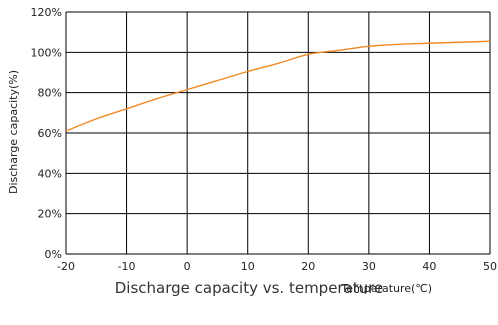 This screenshot has width=498, height=325. I want to click on y-tick-label: 100%, so click(46, 52).